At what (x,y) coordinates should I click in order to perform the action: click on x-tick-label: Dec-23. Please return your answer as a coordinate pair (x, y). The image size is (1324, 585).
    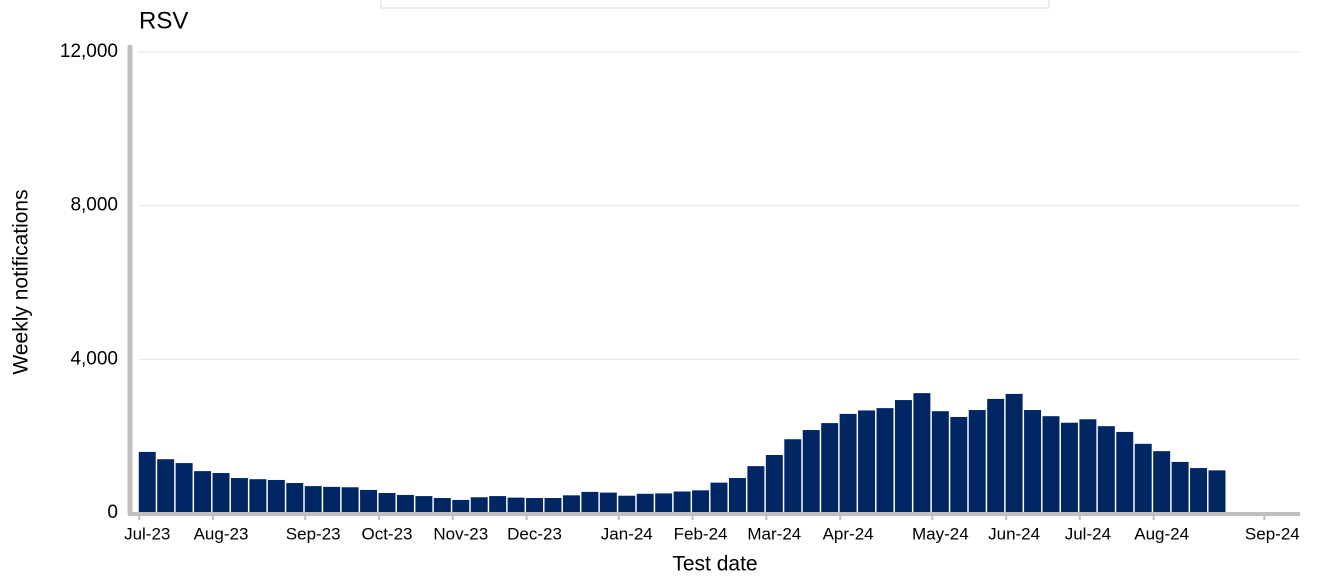
    Looking at the image, I should click on (534, 533).